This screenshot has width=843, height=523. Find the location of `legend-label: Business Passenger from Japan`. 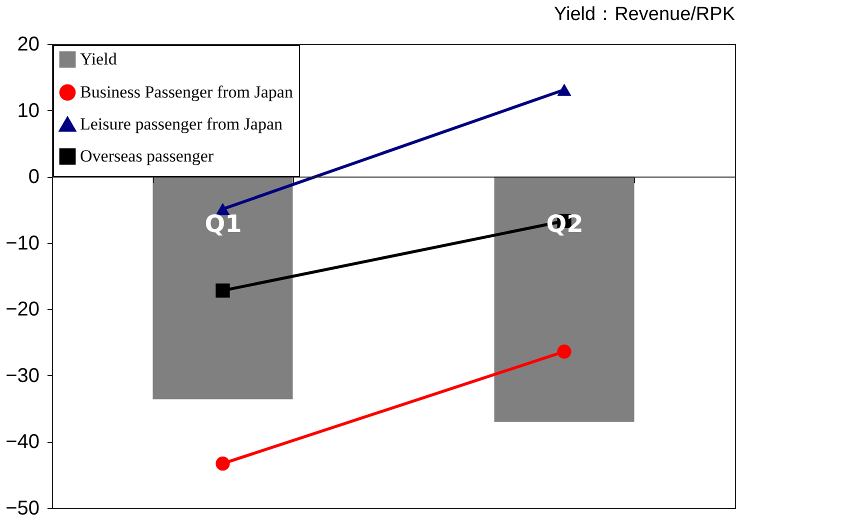

legend-label: Business Passenger from Japan is located at coordinates (187, 92).